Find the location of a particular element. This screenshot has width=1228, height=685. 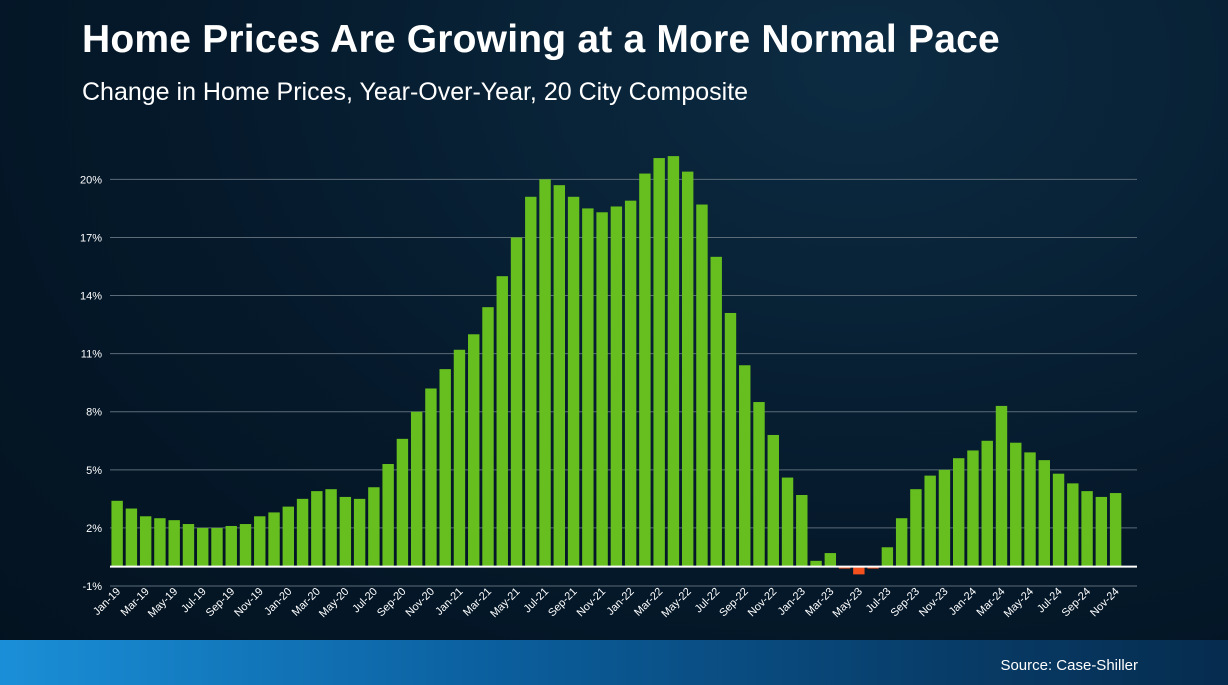

x-tick-label: Sep-23 is located at coordinates (905, 603).